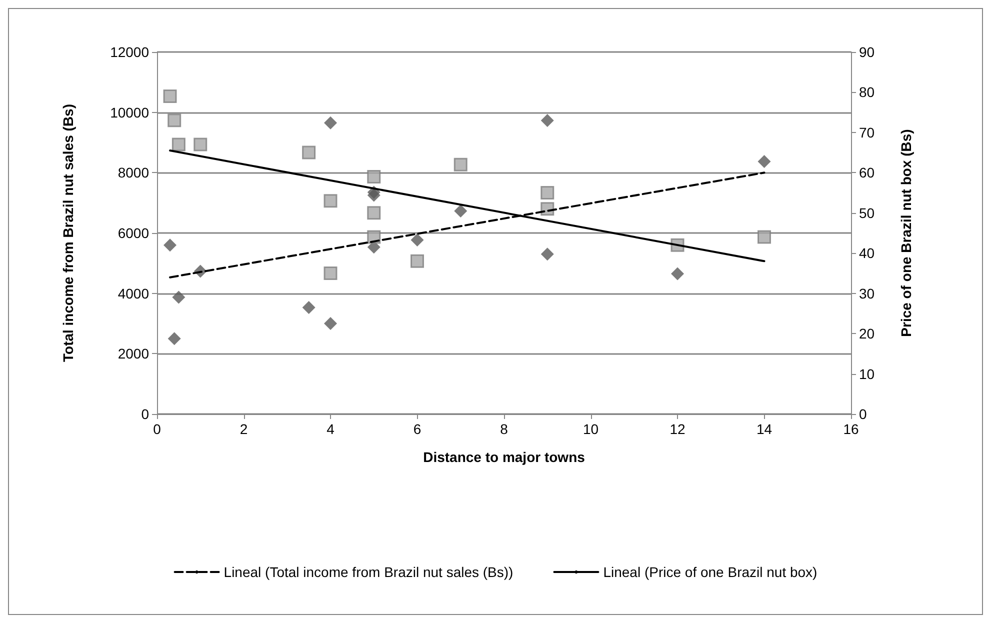 Image resolution: width=991 pixels, height=623 pixels. I want to click on x-tick-label: 2, so click(244, 429).